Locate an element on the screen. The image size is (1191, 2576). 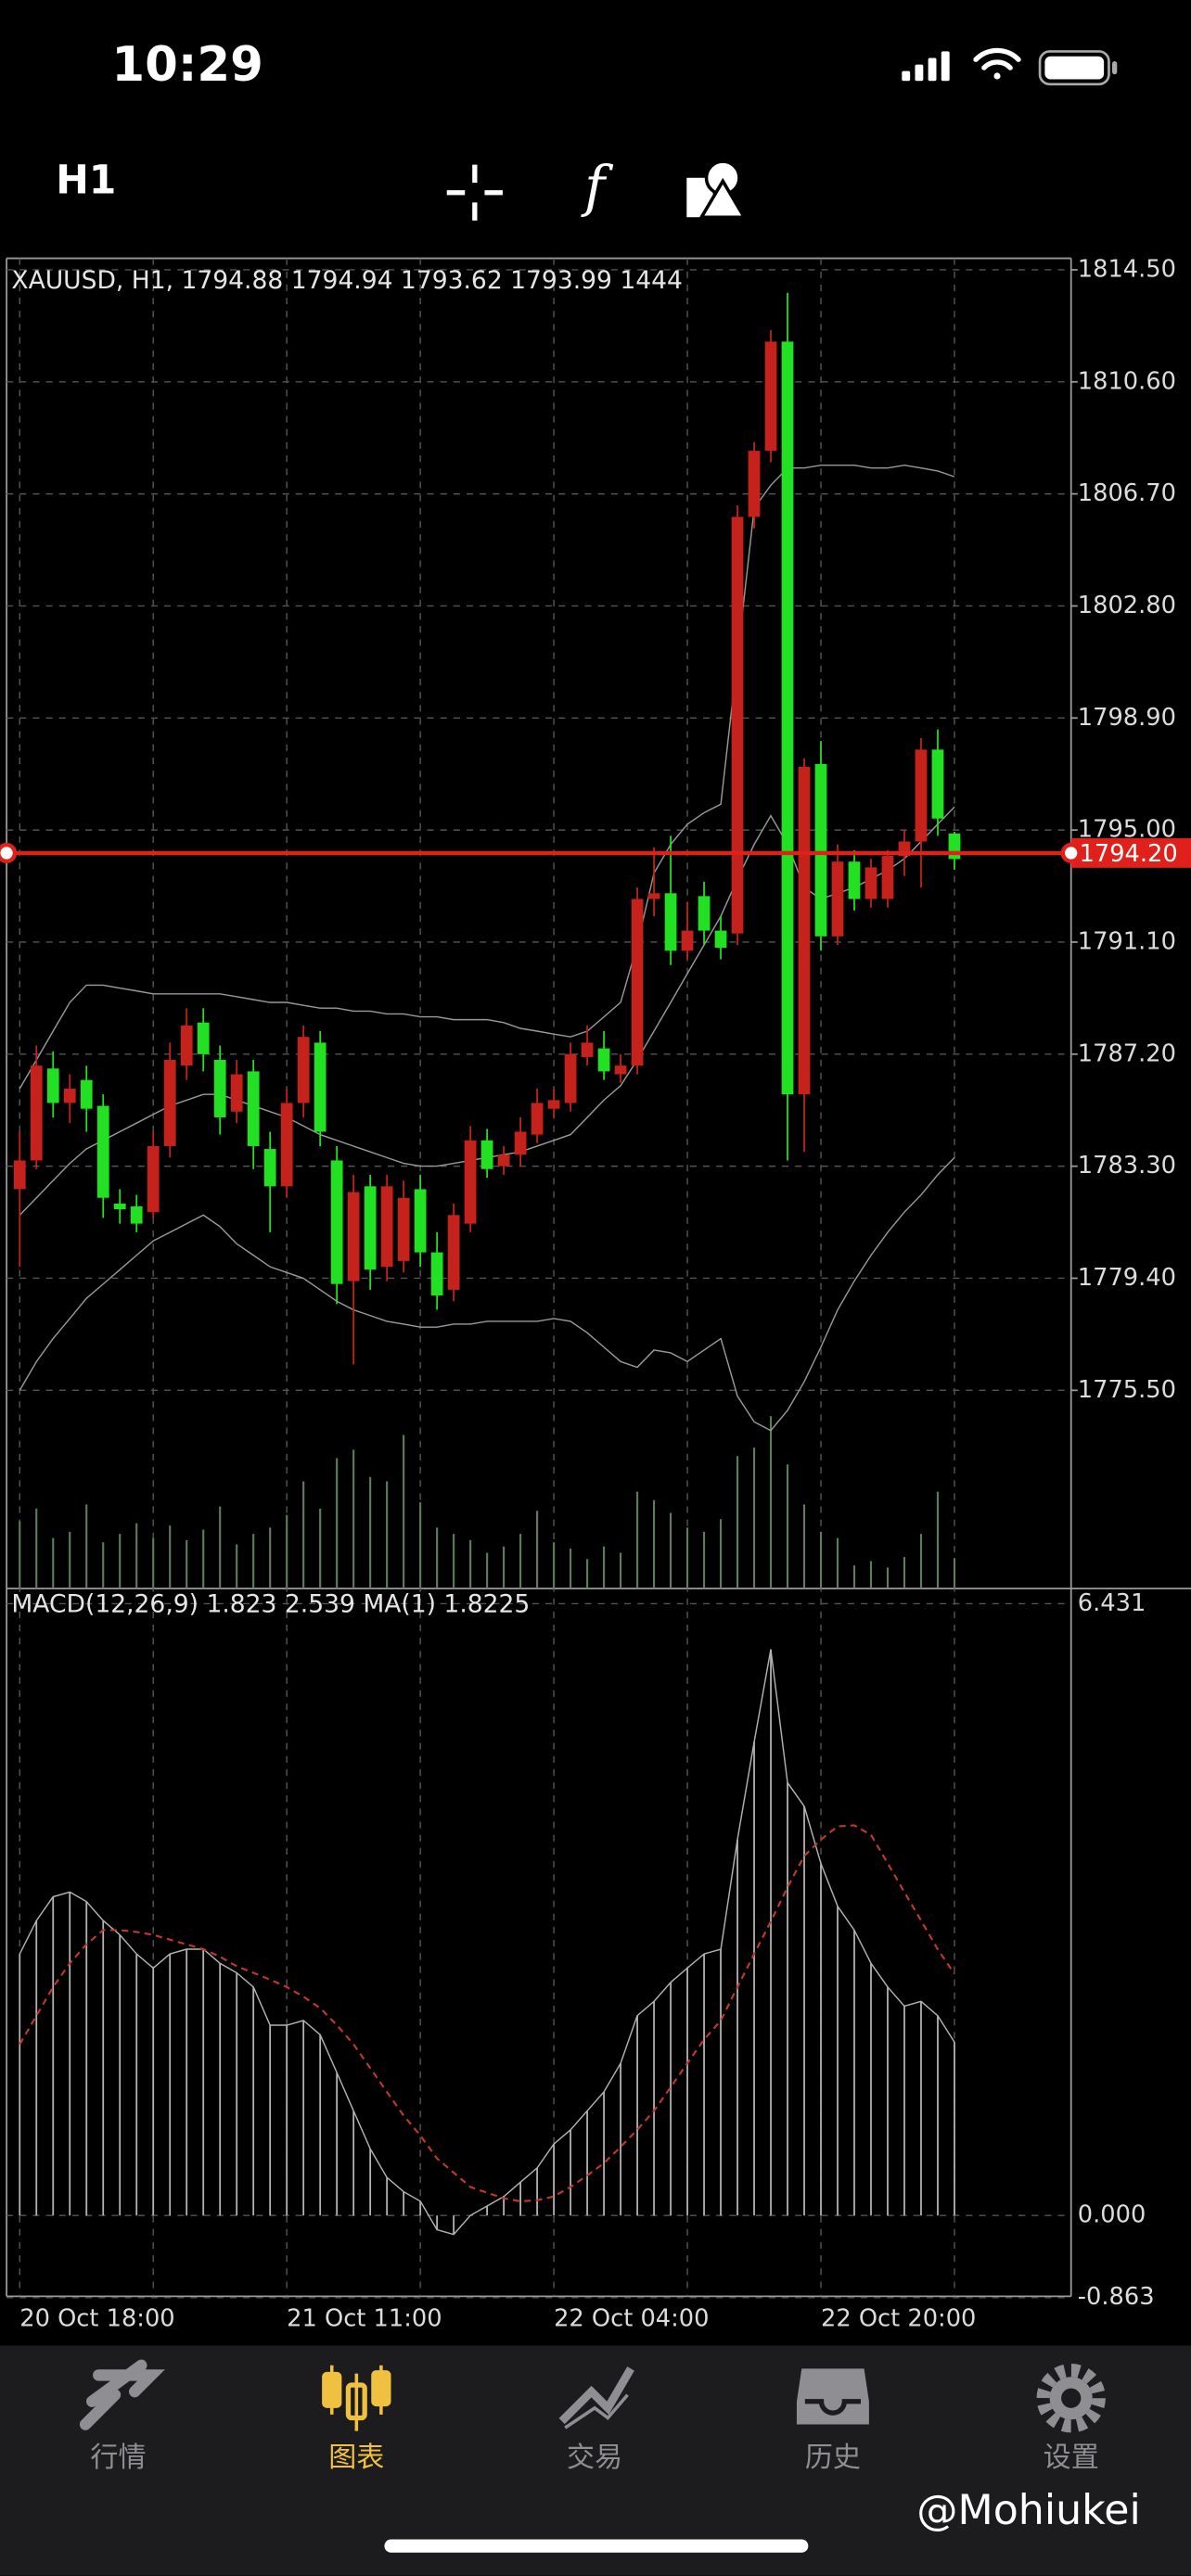
battery-icon is located at coordinates (1078, 68).